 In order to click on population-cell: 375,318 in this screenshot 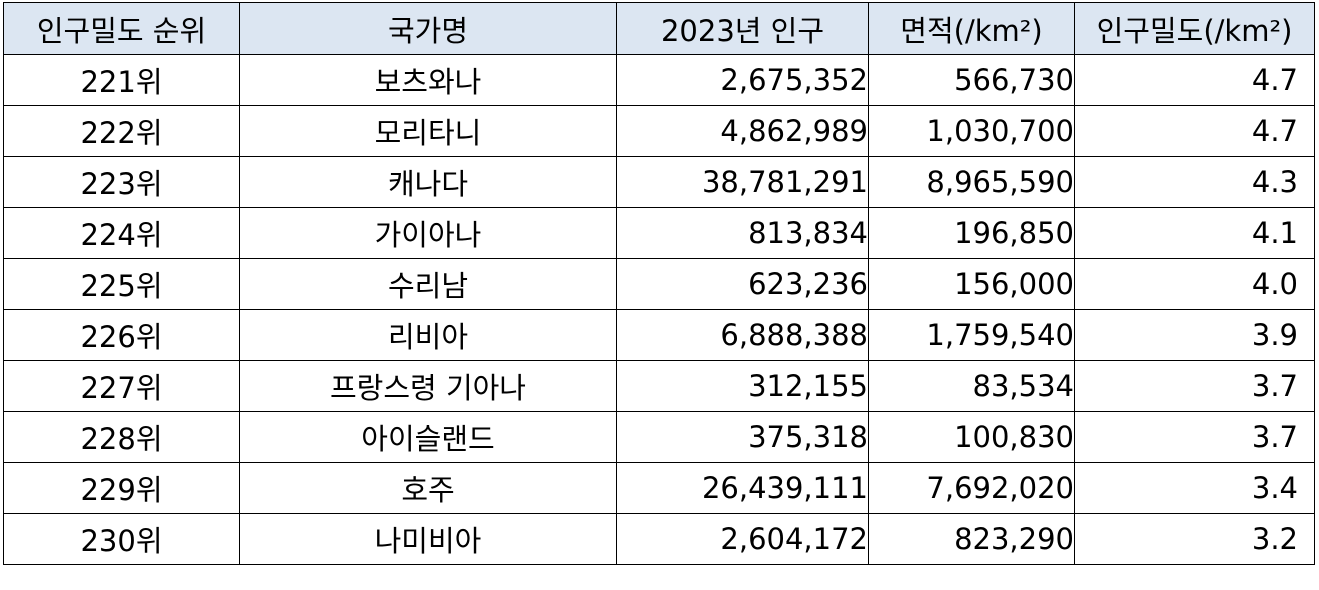, I will do `click(742, 437)`.